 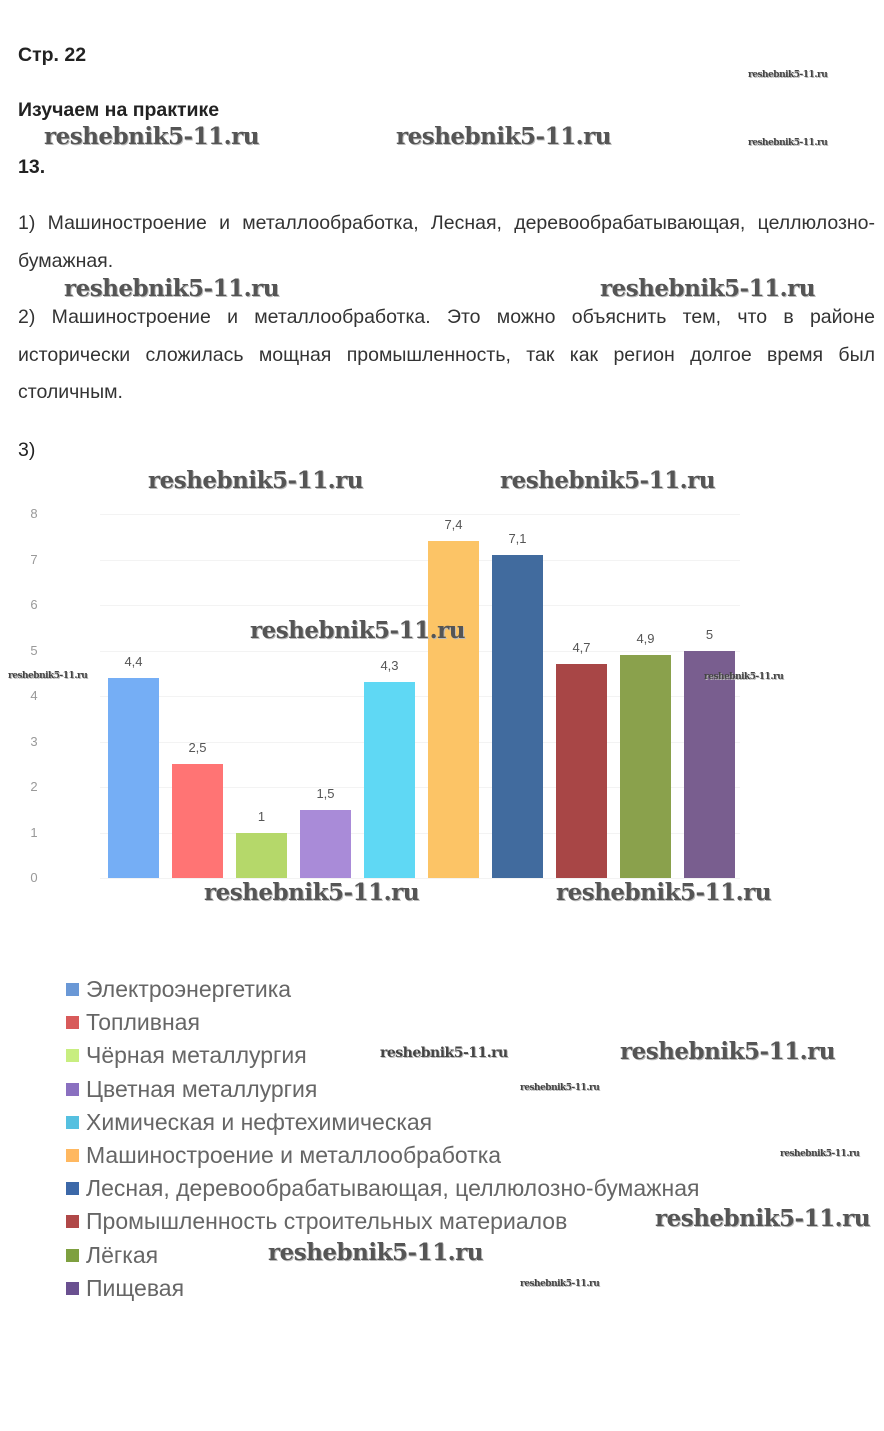 I want to click on y-tick-label: 0, so click(x=34, y=877).